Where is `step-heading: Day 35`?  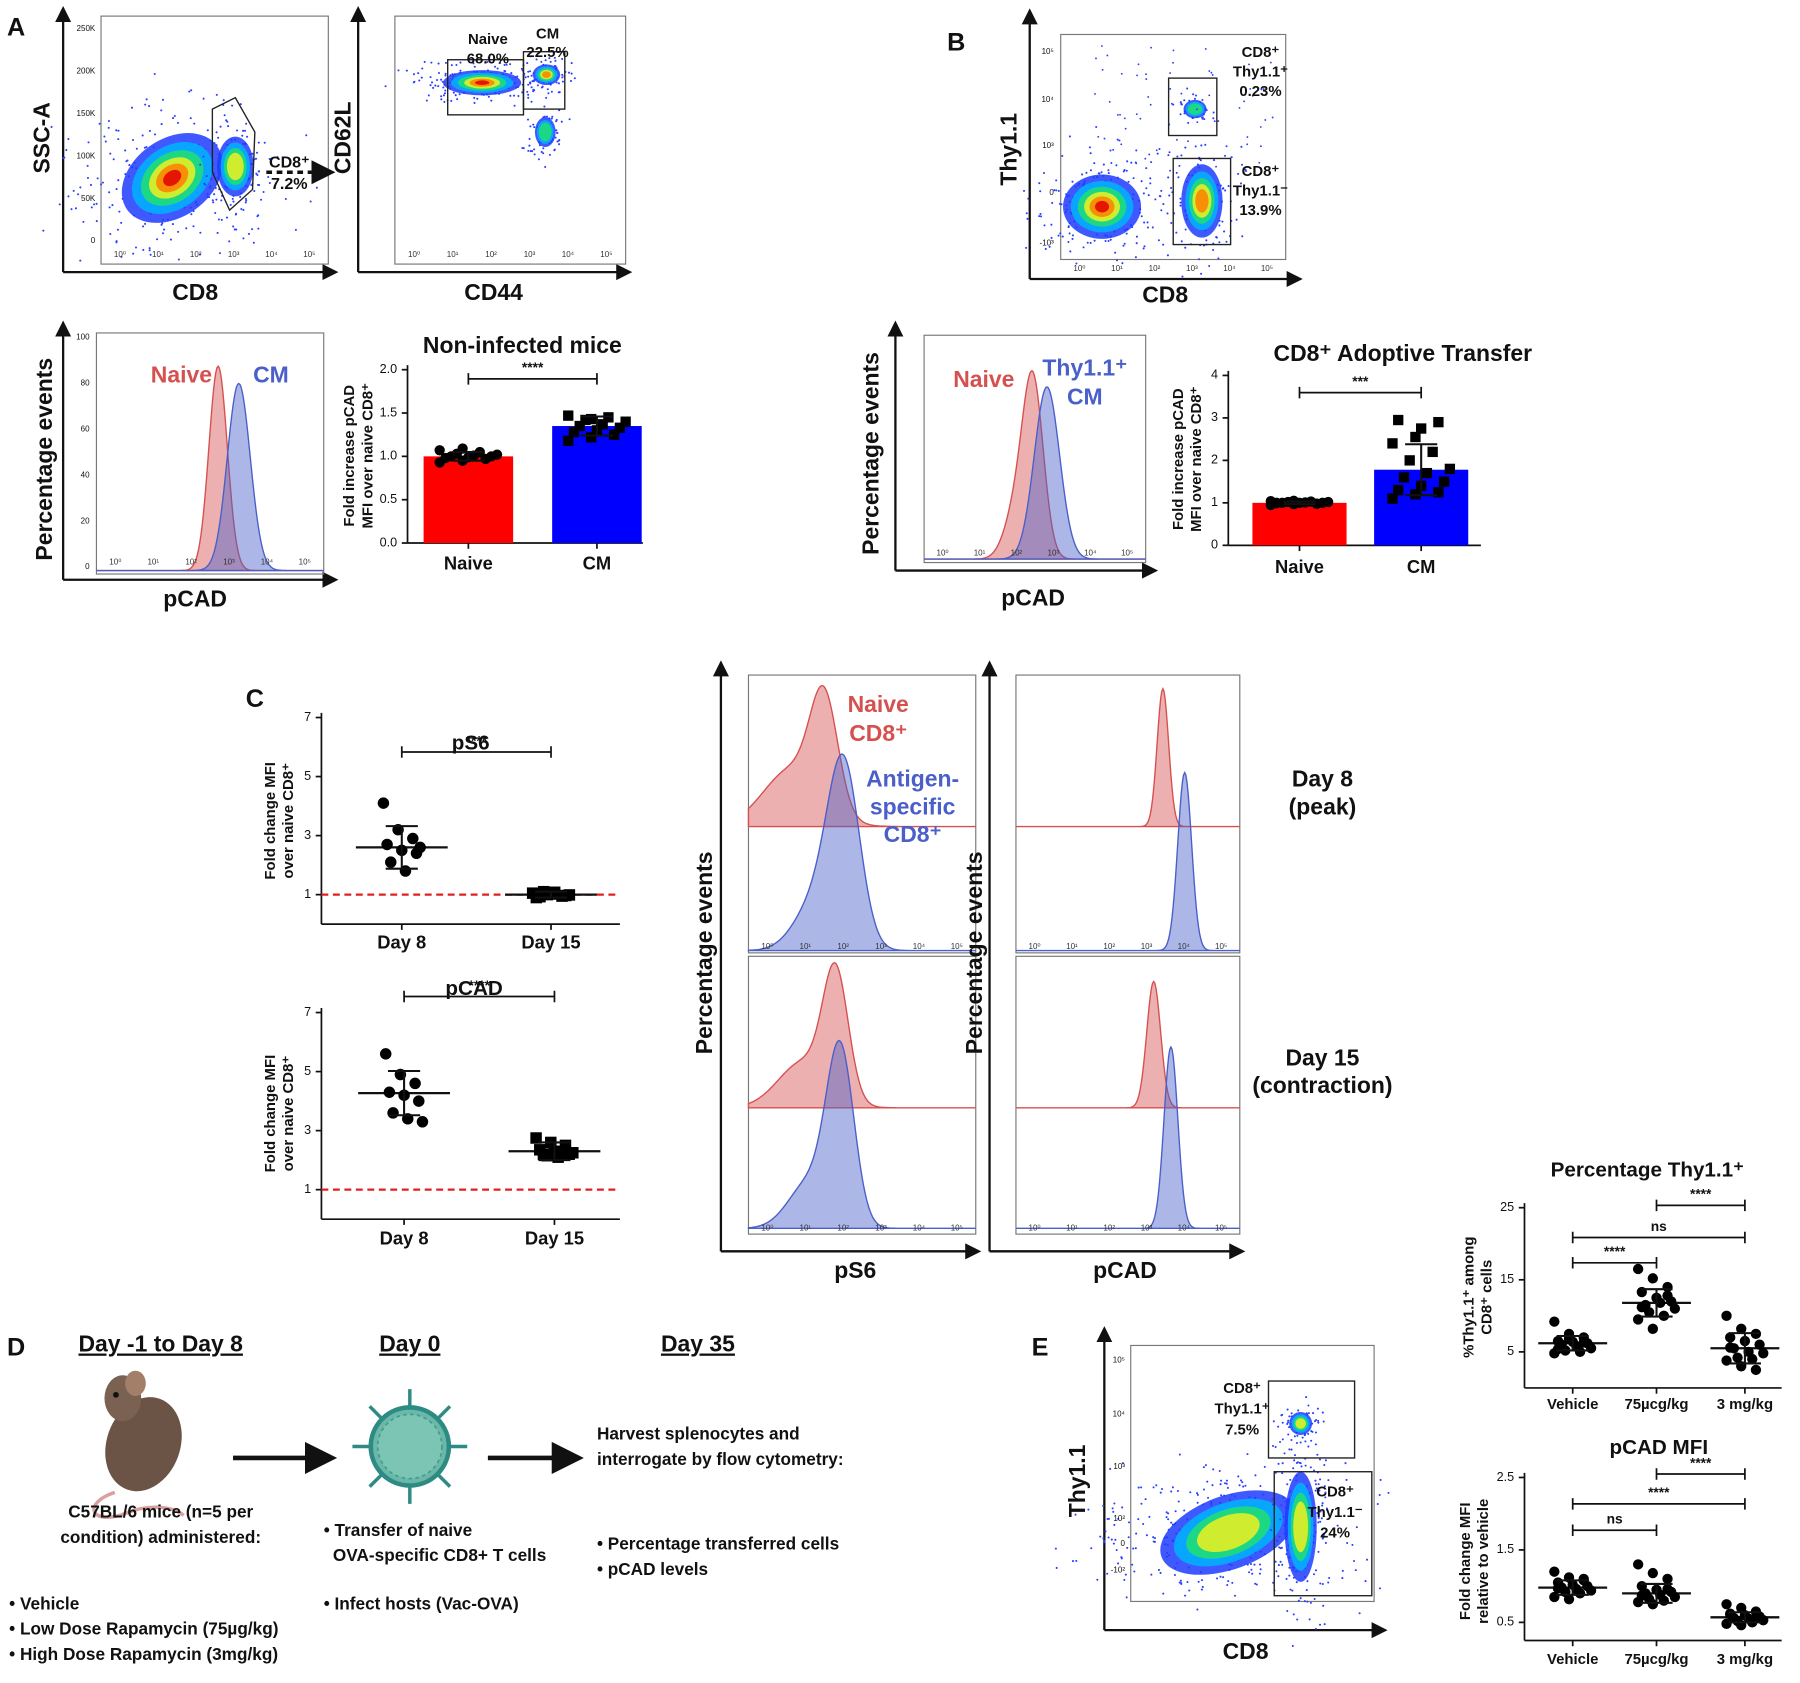
step-heading: Day 35 is located at coordinates (698, 1344).